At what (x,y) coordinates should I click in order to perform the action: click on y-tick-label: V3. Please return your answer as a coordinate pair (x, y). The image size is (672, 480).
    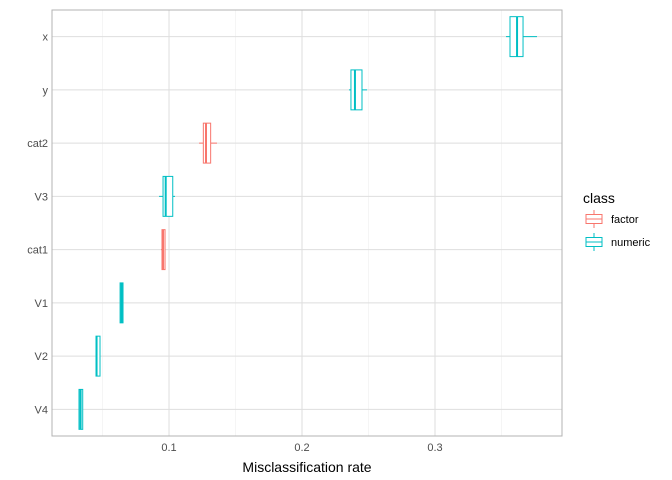
    Looking at the image, I should click on (41, 197).